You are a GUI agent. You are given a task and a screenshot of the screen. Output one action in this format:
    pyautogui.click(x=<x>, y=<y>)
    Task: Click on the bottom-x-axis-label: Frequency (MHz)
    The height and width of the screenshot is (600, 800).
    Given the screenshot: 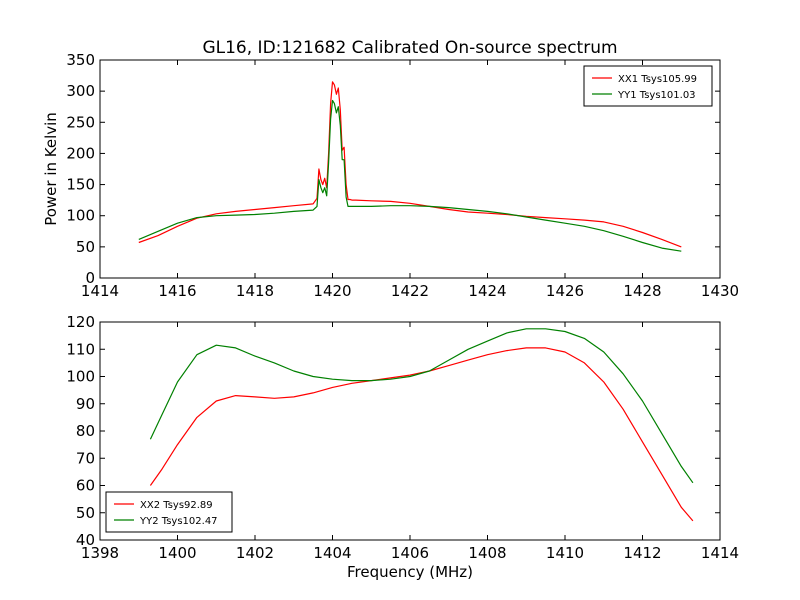 What is the action you would take?
    pyautogui.click(x=410, y=572)
    